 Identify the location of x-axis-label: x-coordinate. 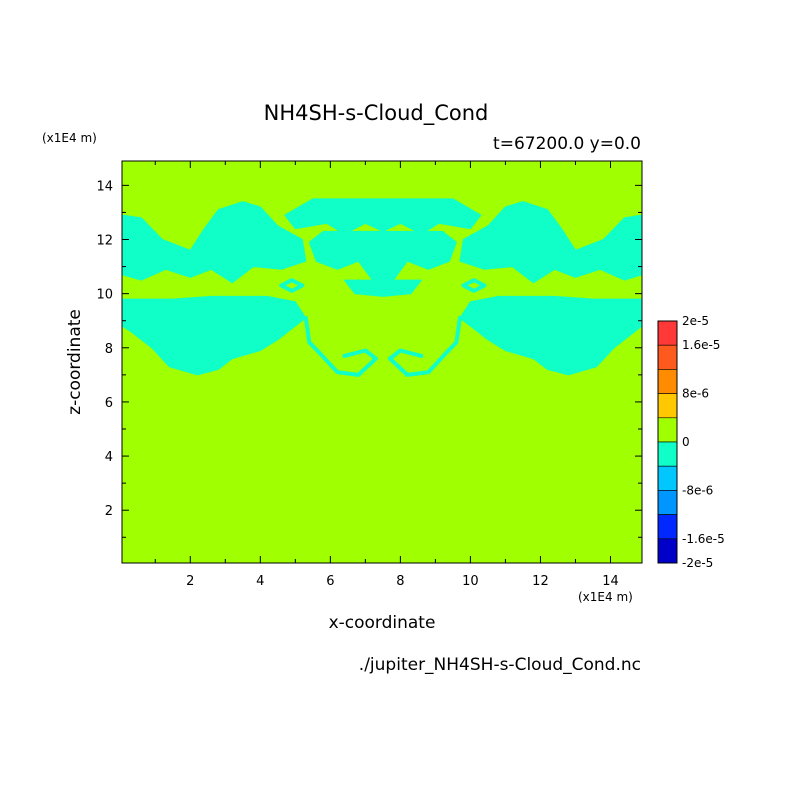
(382, 623).